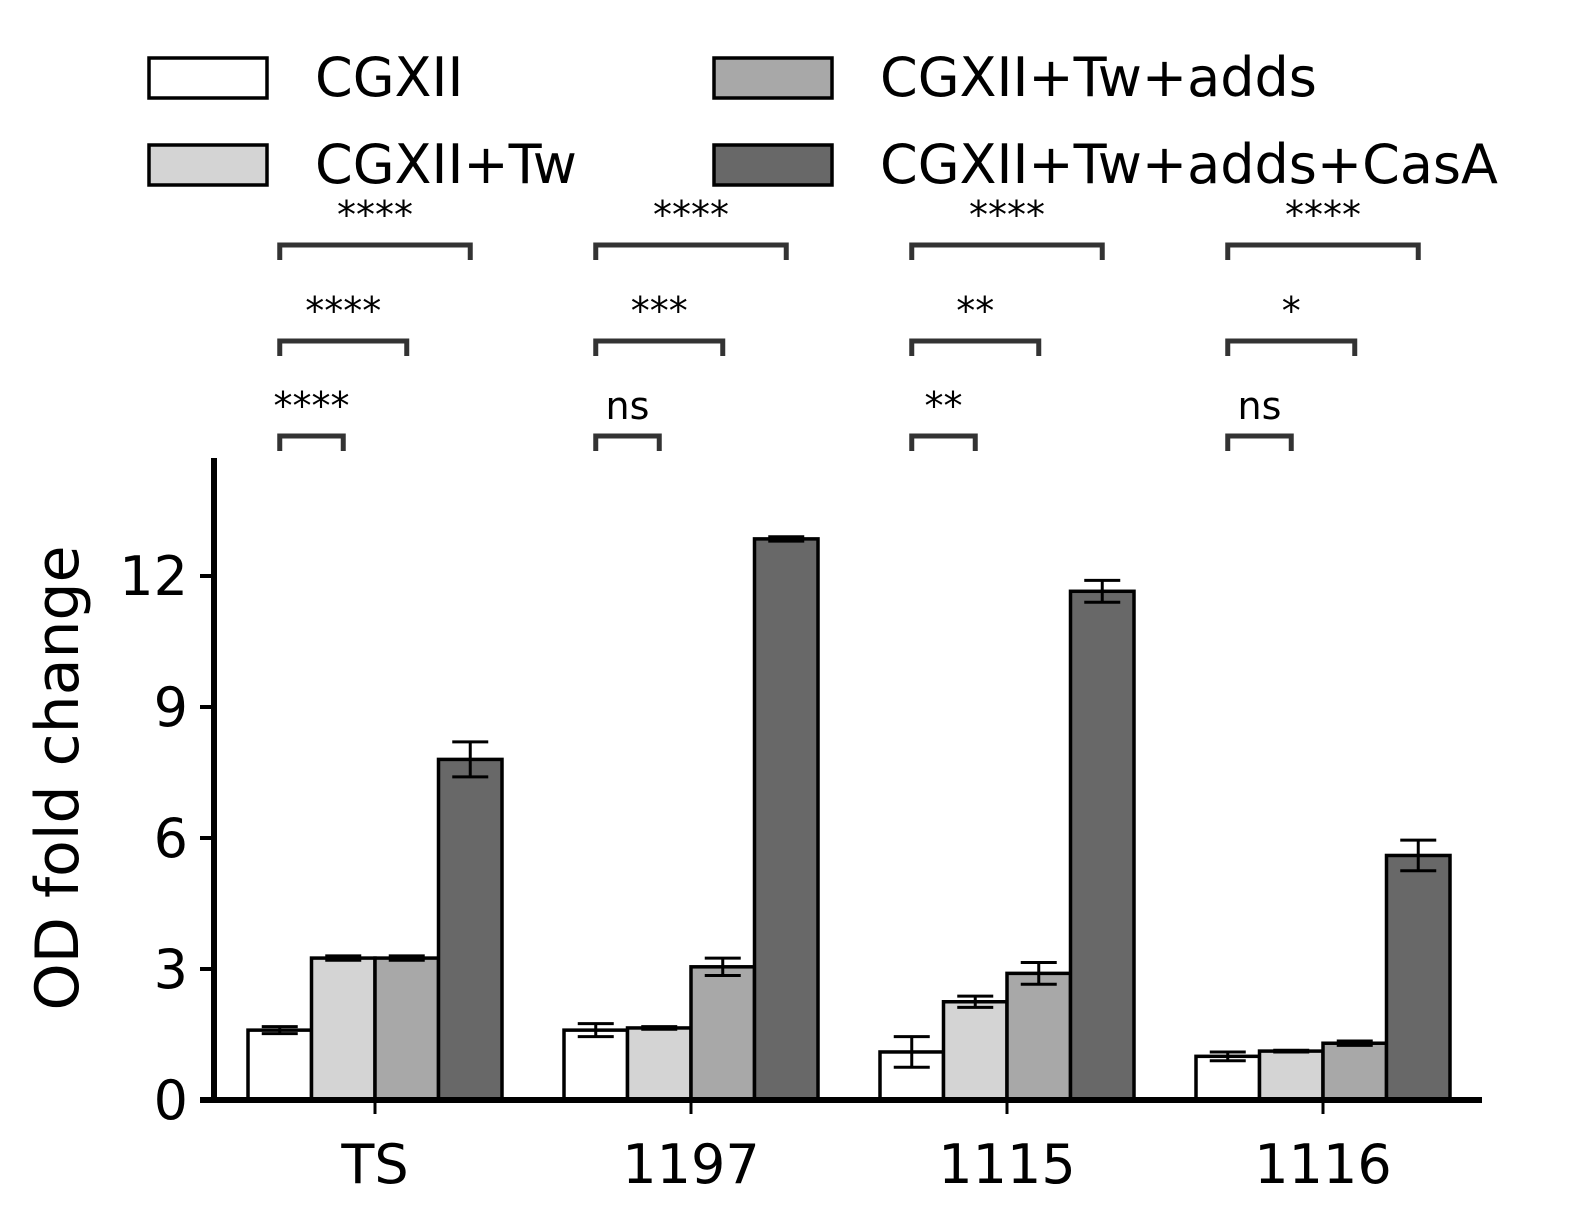 The width and height of the screenshot is (1596, 1217). Describe the element at coordinates (446, 164) in the screenshot. I see `legend-label: CGXII+Tw` at that location.